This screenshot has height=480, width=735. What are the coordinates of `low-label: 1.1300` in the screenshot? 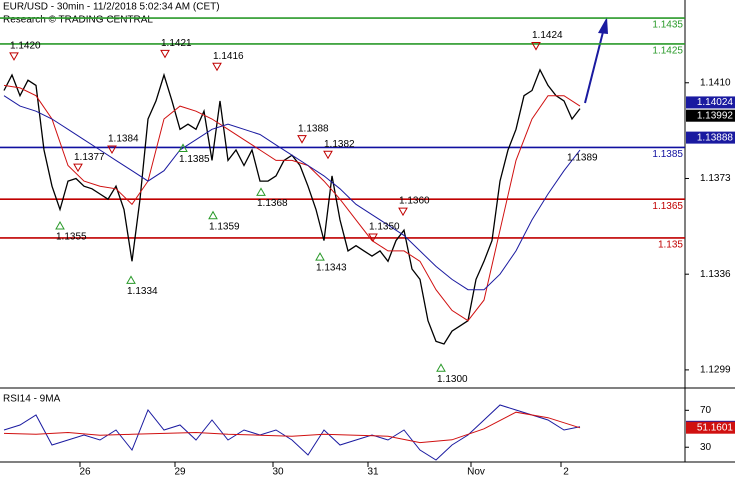 It's located at (452, 379).